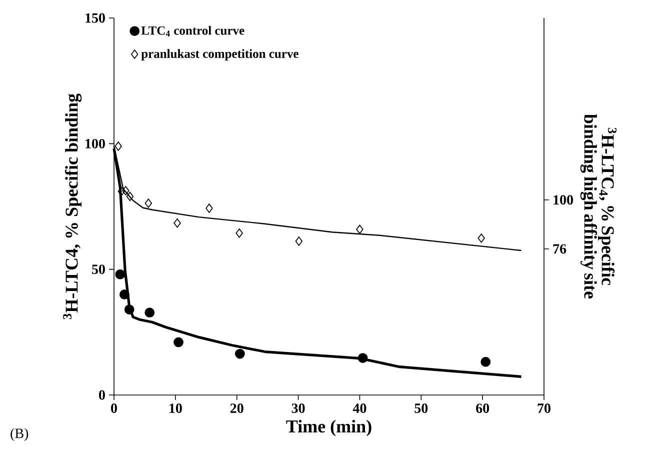  Describe the element at coordinates (98, 269) in the screenshot. I see `y-tick-label: 50` at that location.